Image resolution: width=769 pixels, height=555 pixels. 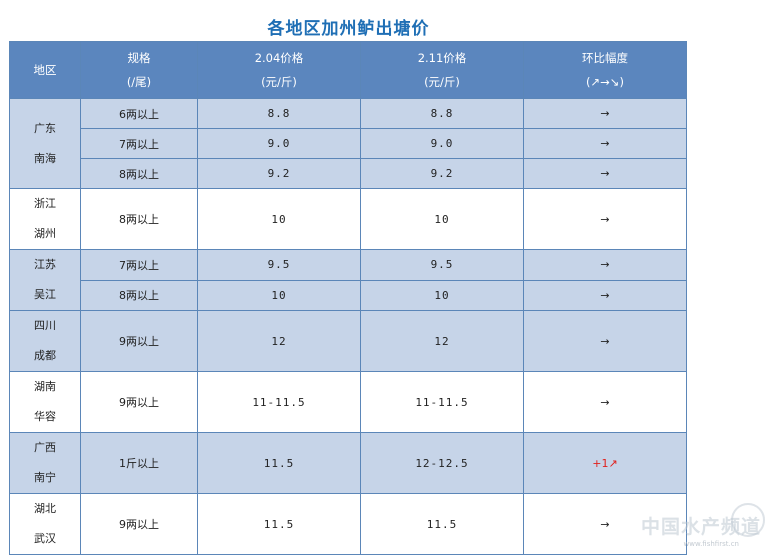 What do you see at coordinates (442, 173) in the screenshot?
I see `price-0211-cell: 9.2` at bounding box center [442, 173].